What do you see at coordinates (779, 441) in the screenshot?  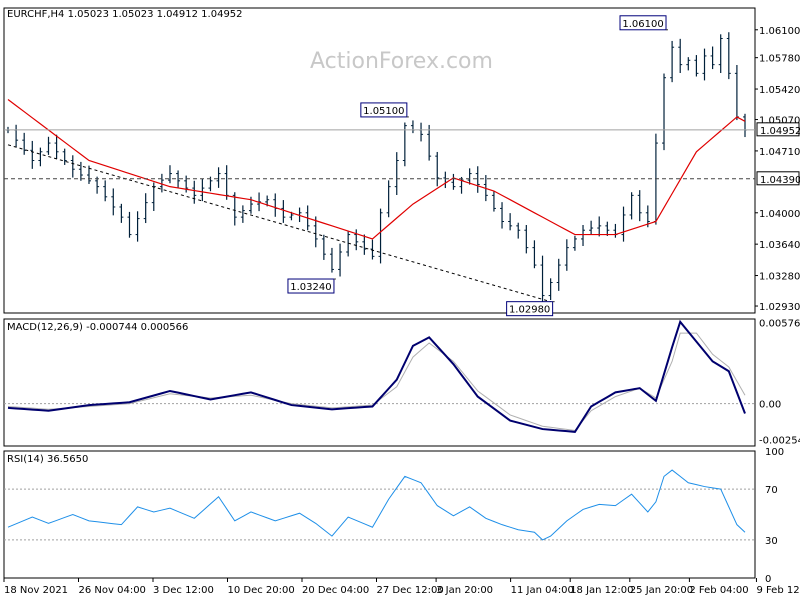 I see `macd-tick-label: -0.002546` at bounding box center [779, 441].